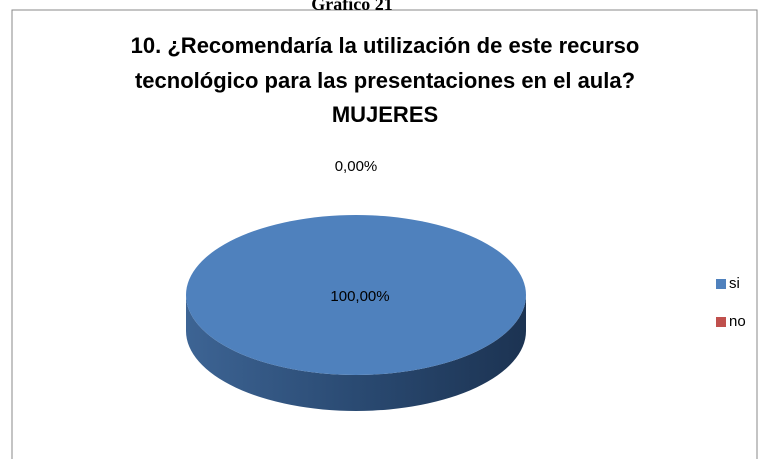  I want to click on data-label: 0,00%, so click(356, 166).